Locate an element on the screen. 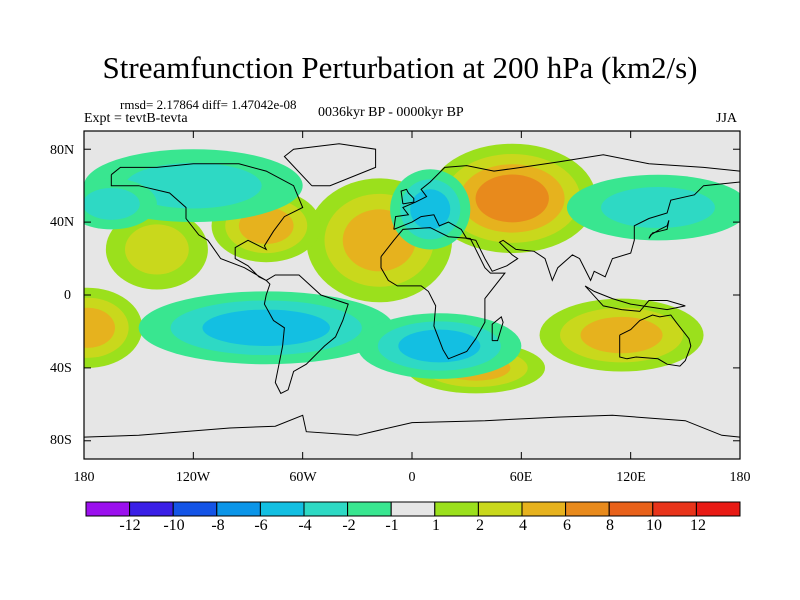 The image size is (800, 600). colorbar-label: 2 is located at coordinates (480, 525).